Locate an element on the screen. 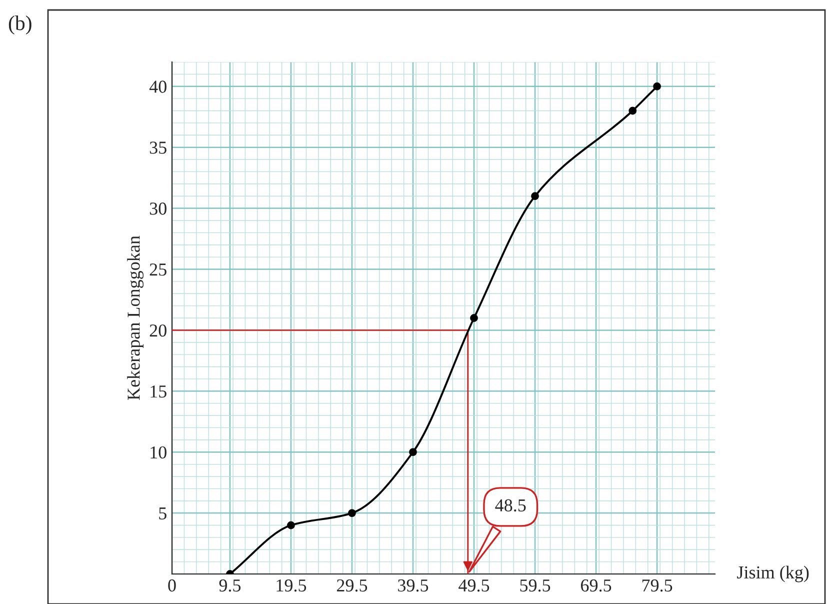  x-tick-label: 69.5 is located at coordinates (596, 585).